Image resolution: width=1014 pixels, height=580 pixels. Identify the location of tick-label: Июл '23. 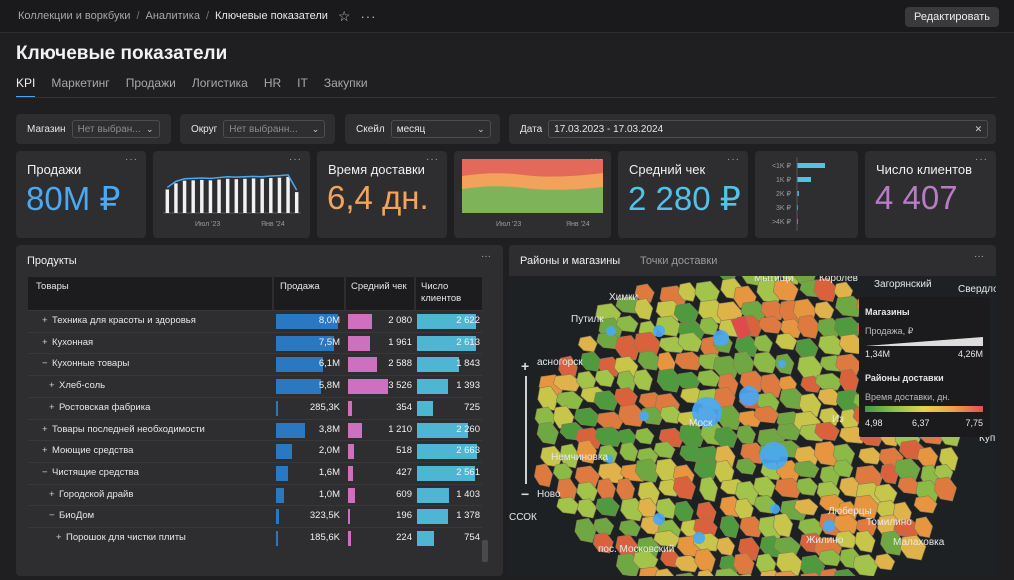
(508, 224).